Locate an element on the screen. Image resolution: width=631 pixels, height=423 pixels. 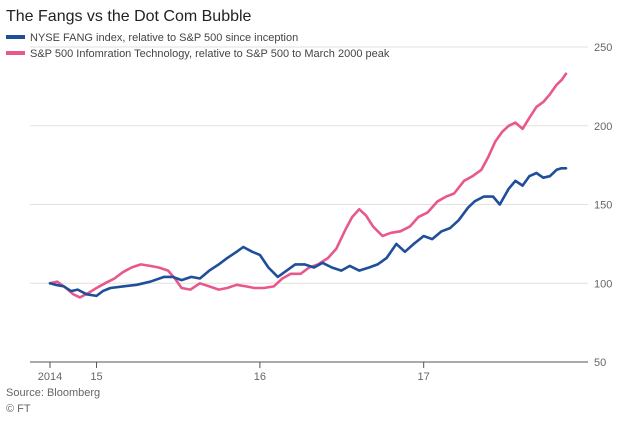
copyright-note: © FT is located at coordinates (18, 409).